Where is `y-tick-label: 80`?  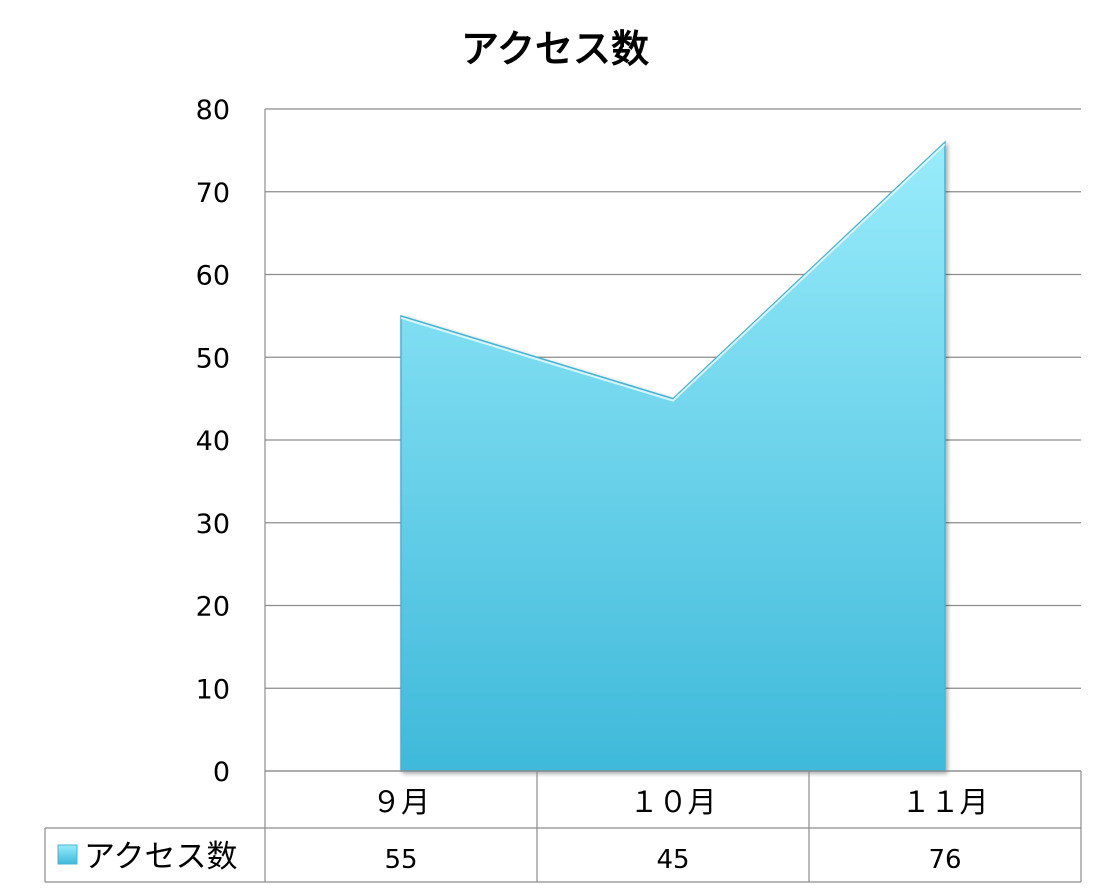
y-tick-label: 80 is located at coordinates (213, 110).